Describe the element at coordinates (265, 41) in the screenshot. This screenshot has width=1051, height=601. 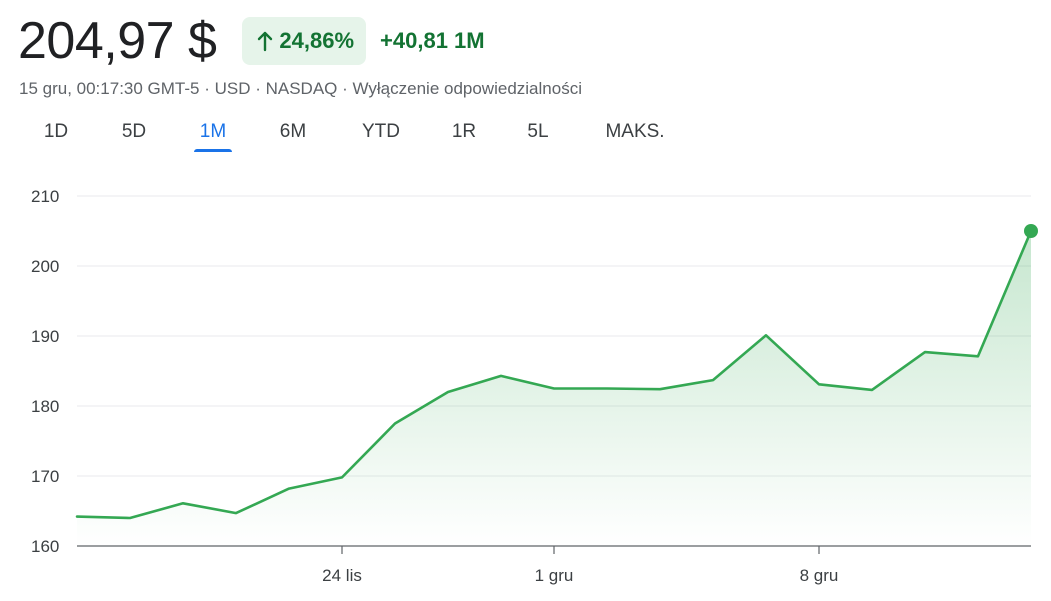
I see `arrow-up-icon` at that location.